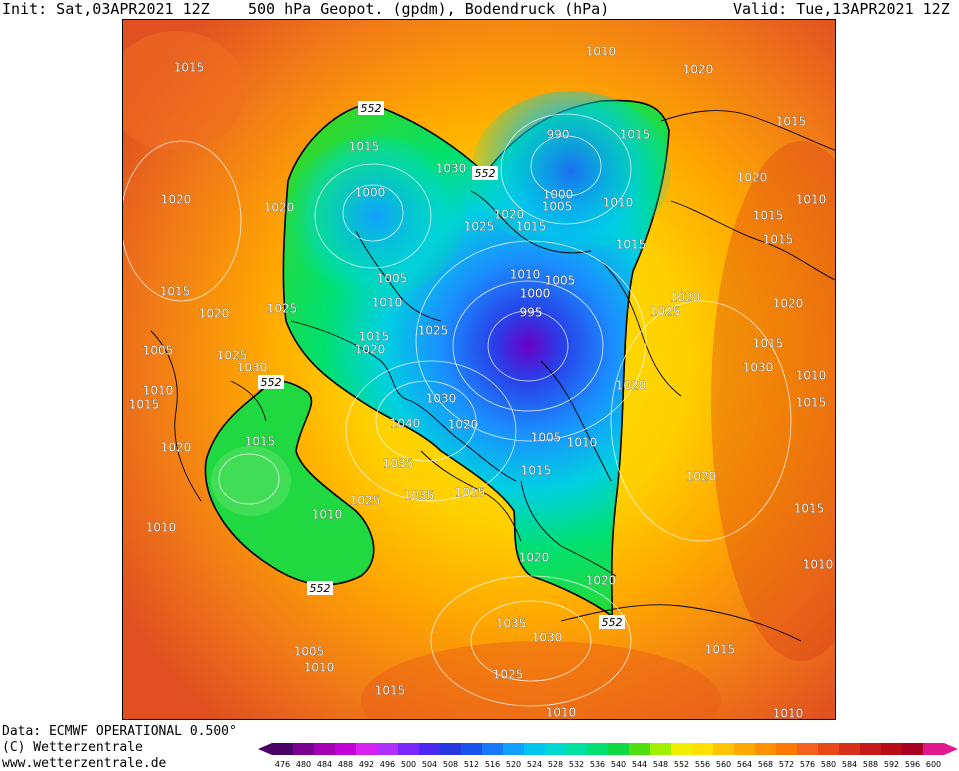 Image resolution: width=959 pixels, height=771 pixels. What do you see at coordinates (541, 680) in the screenshot?
I see `warm-zone-south` at bounding box center [541, 680].